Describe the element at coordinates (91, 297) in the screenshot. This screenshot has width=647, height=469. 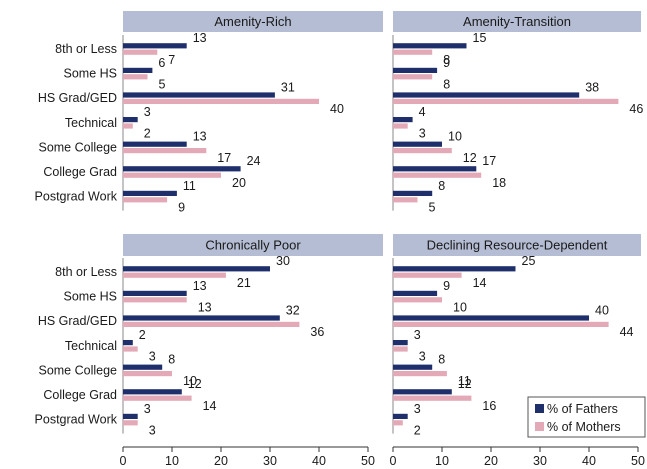
I see `category-label: Some HS` at that location.